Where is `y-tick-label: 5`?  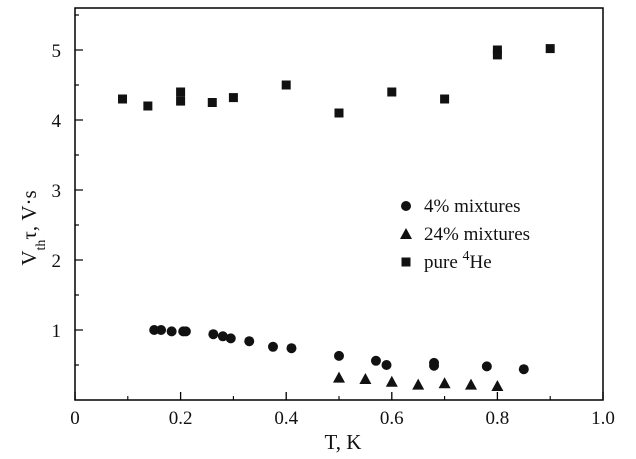 y-tick-label: 5 is located at coordinates (57, 51).